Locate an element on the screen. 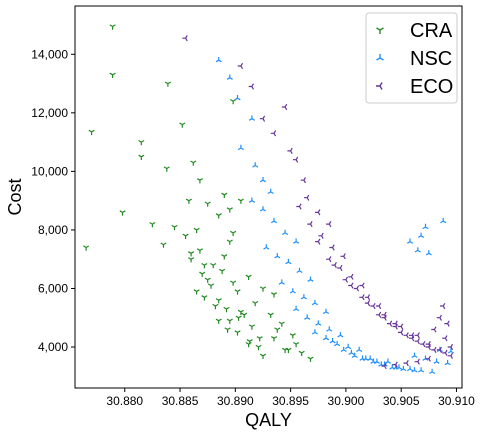 The height and width of the screenshot is (435, 482). x-tick-label: 30.890 is located at coordinates (235, 401).